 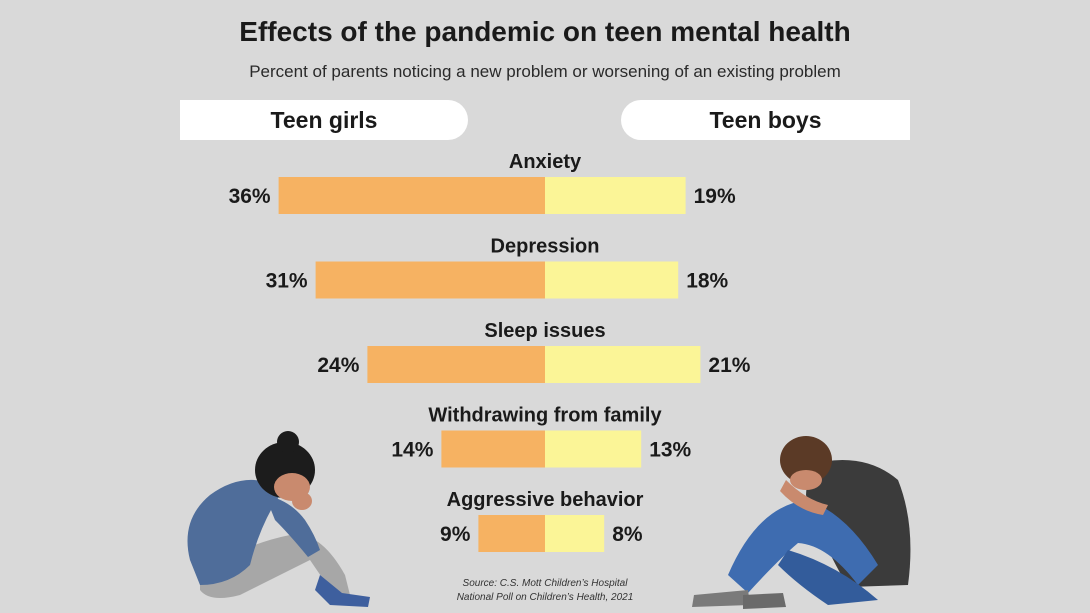 What do you see at coordinates (801, 522) in the screenshot?
I see `sad-boy-illustration` at bounding box center [801, 522].